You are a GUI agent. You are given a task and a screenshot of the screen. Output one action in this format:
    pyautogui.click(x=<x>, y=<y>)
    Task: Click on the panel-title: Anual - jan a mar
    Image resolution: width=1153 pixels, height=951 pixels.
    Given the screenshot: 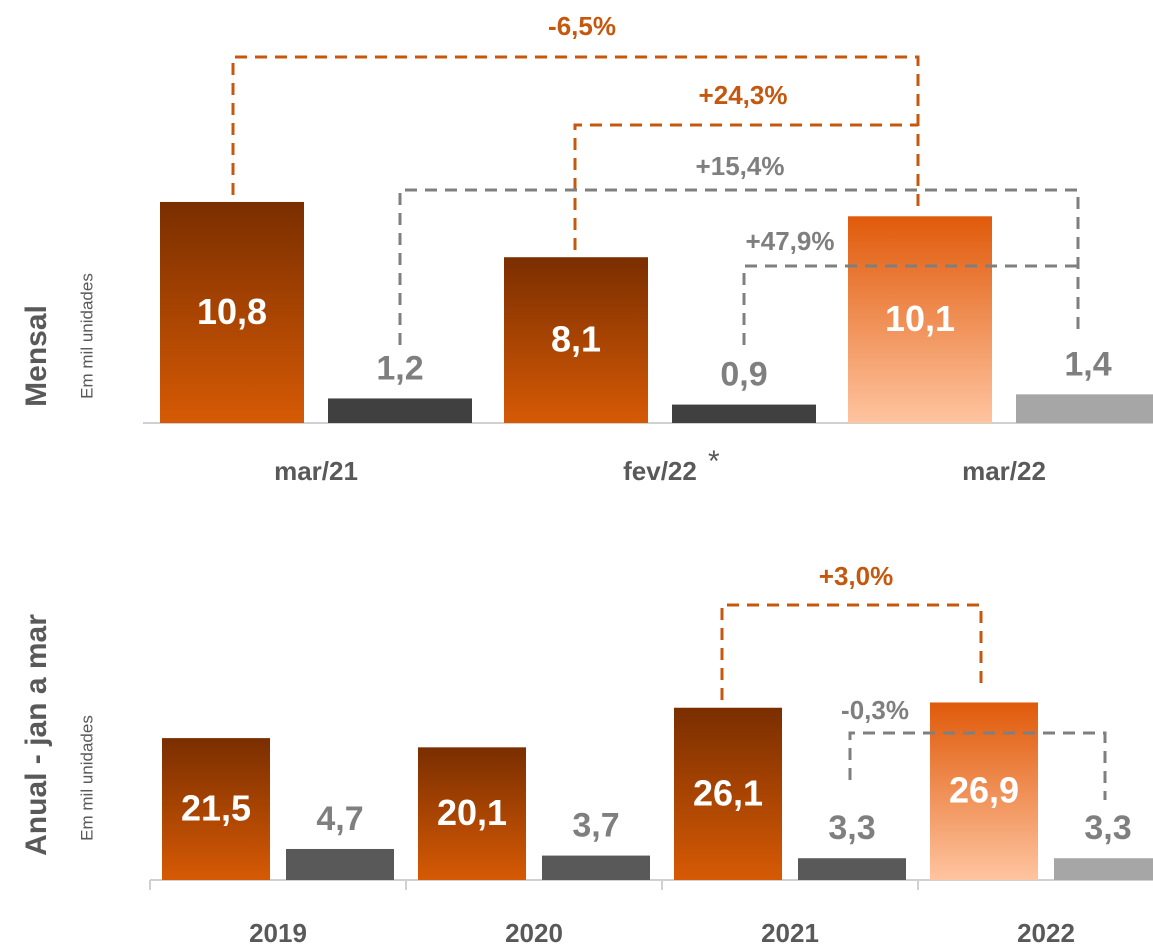 What is the action you would take?
    pyautogui.click(x=36, y=735)
    